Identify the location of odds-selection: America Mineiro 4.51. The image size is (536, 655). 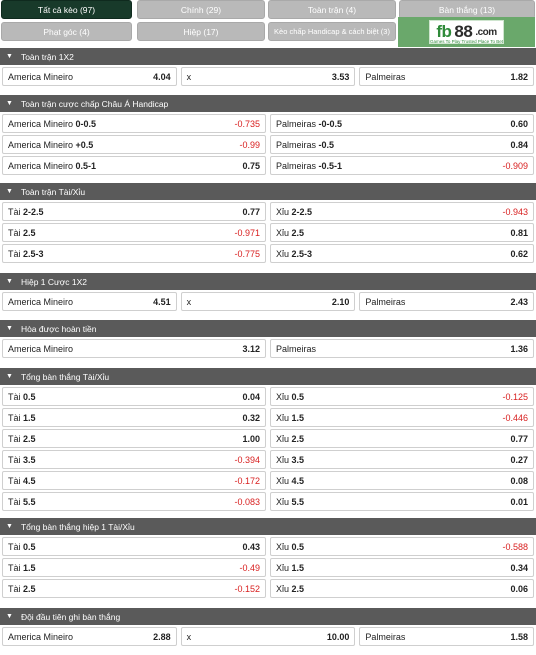
(89, 301).